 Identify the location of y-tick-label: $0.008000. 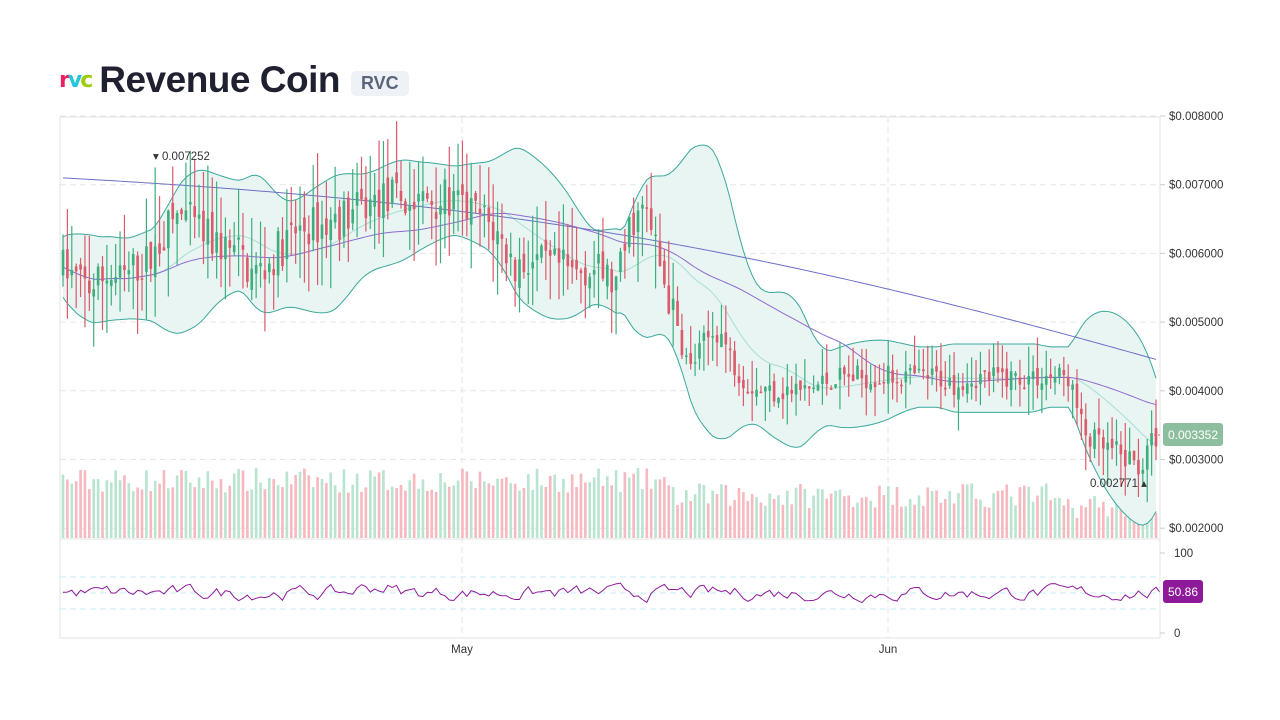
(1196, 117).